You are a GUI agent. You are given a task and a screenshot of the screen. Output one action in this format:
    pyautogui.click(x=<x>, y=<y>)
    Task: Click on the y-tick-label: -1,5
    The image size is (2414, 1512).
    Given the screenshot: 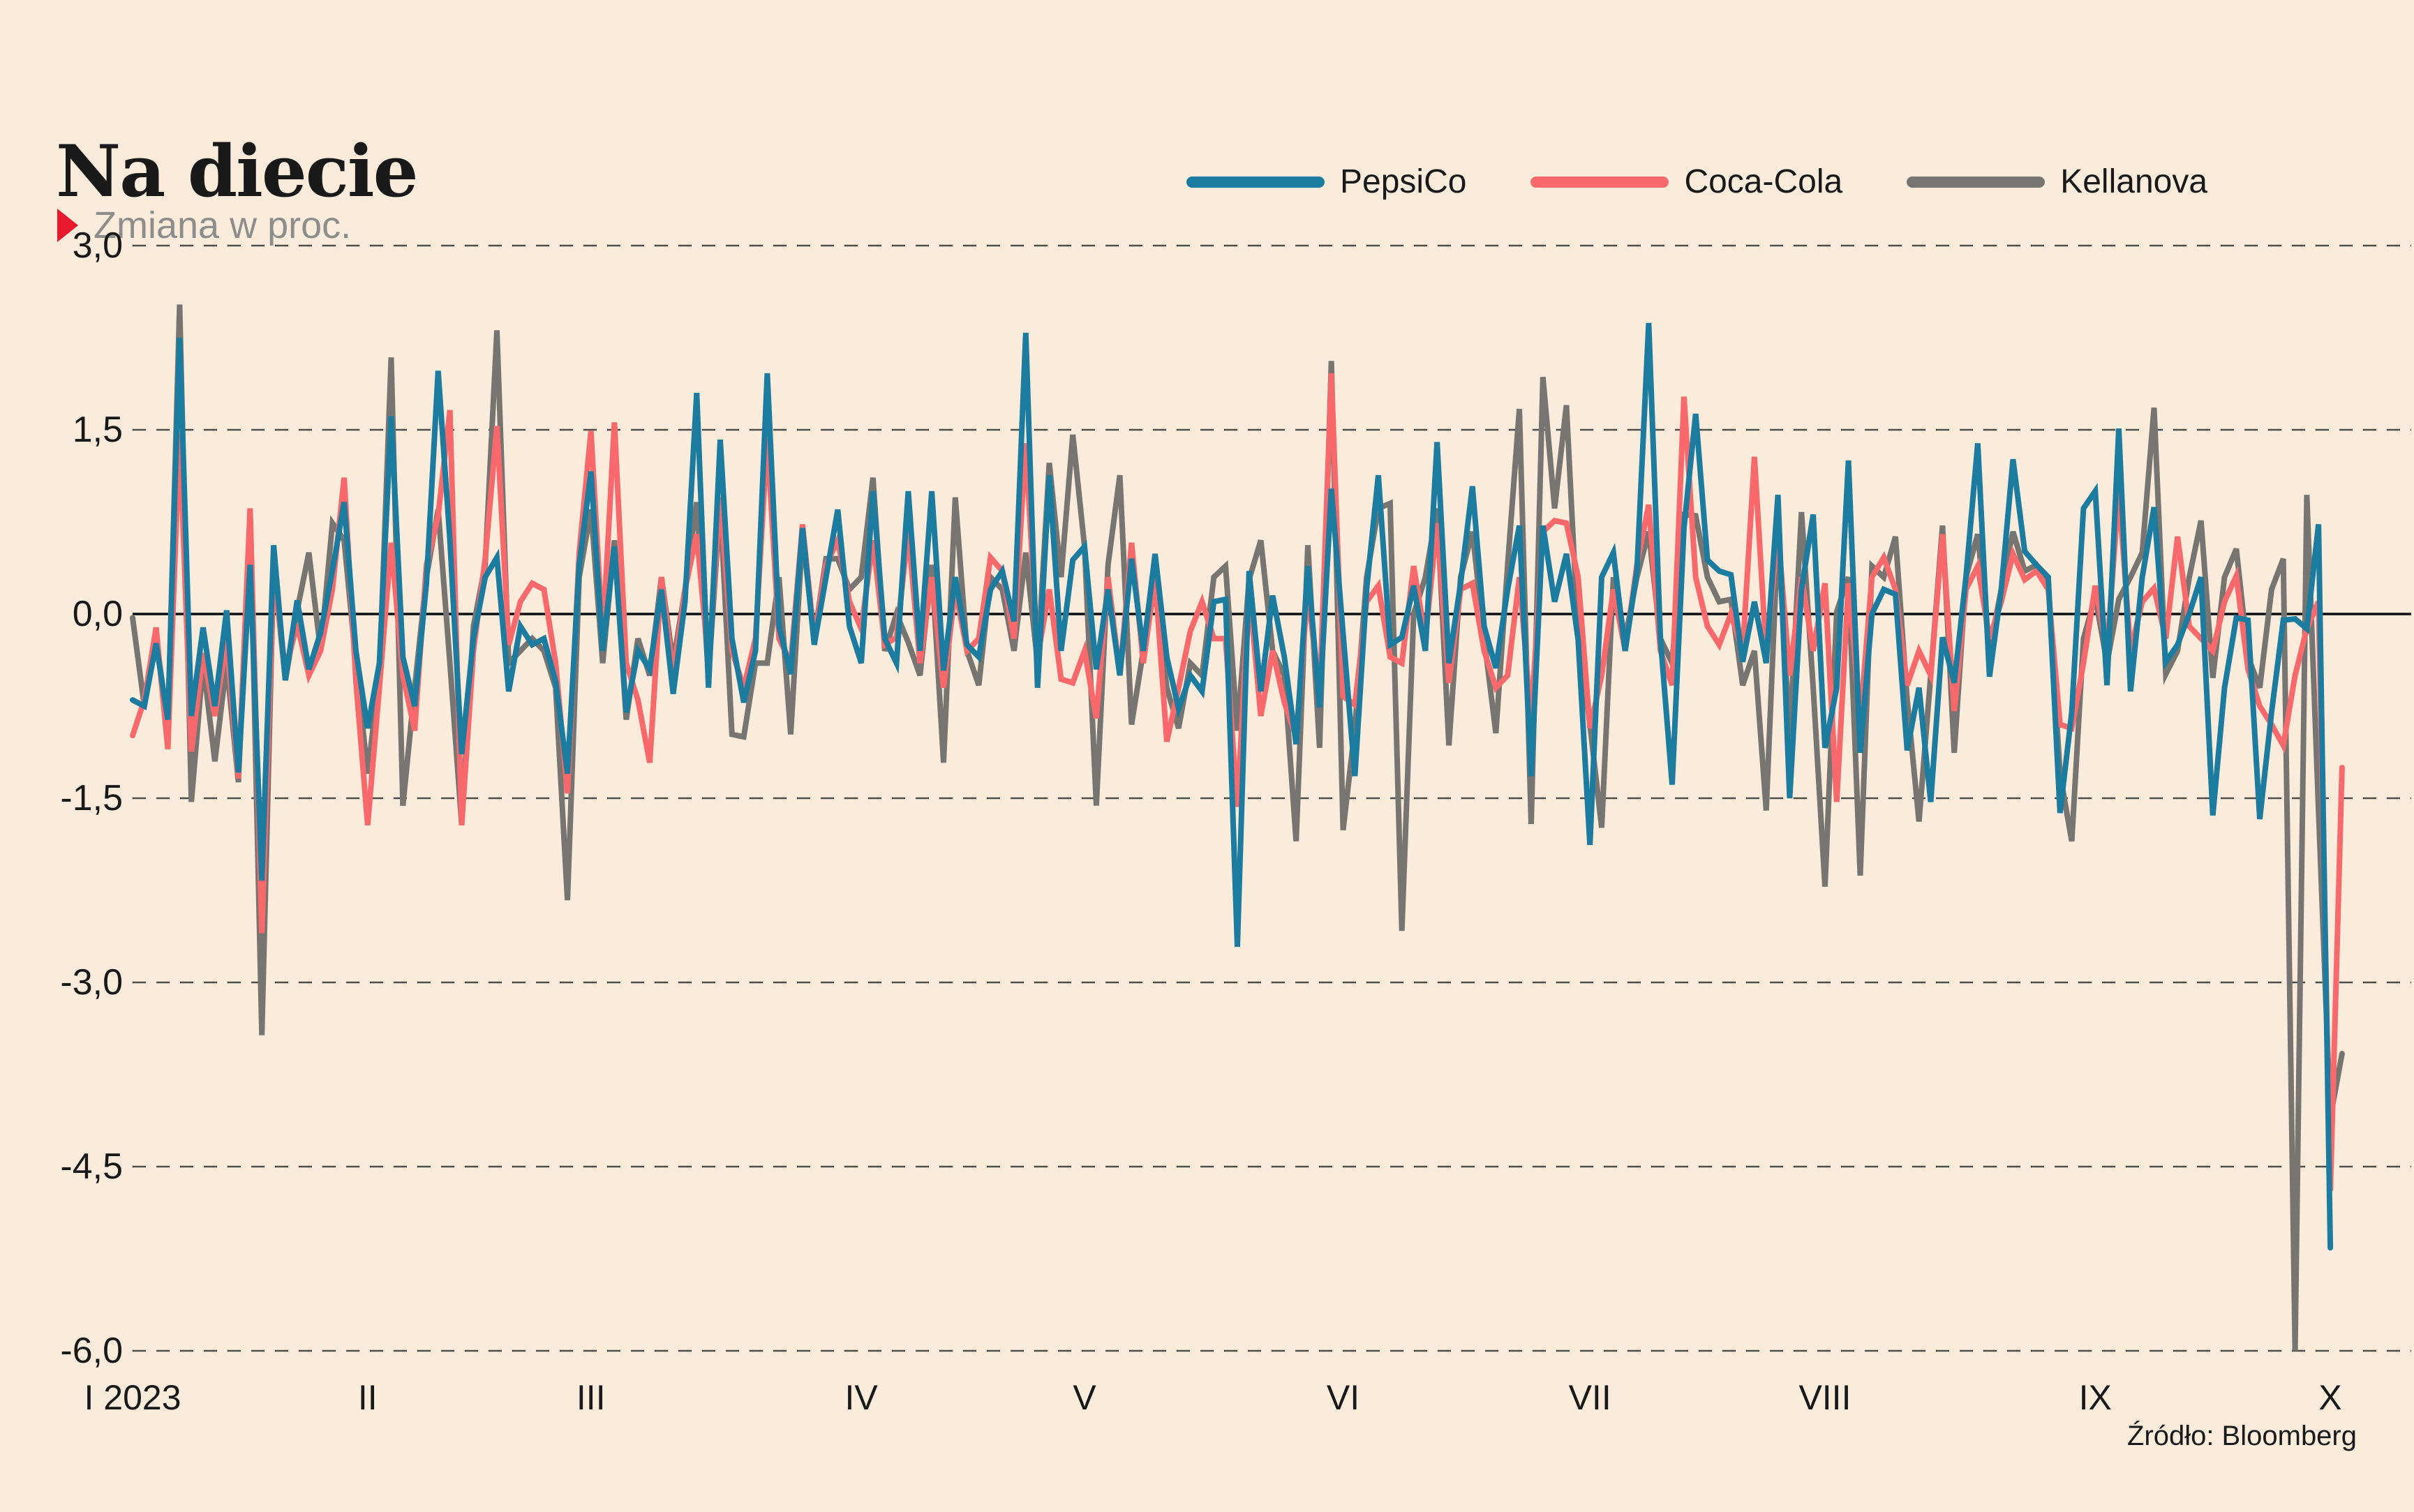 What is the action you would take?
    pyautogui.click(x=91, y=798)
    